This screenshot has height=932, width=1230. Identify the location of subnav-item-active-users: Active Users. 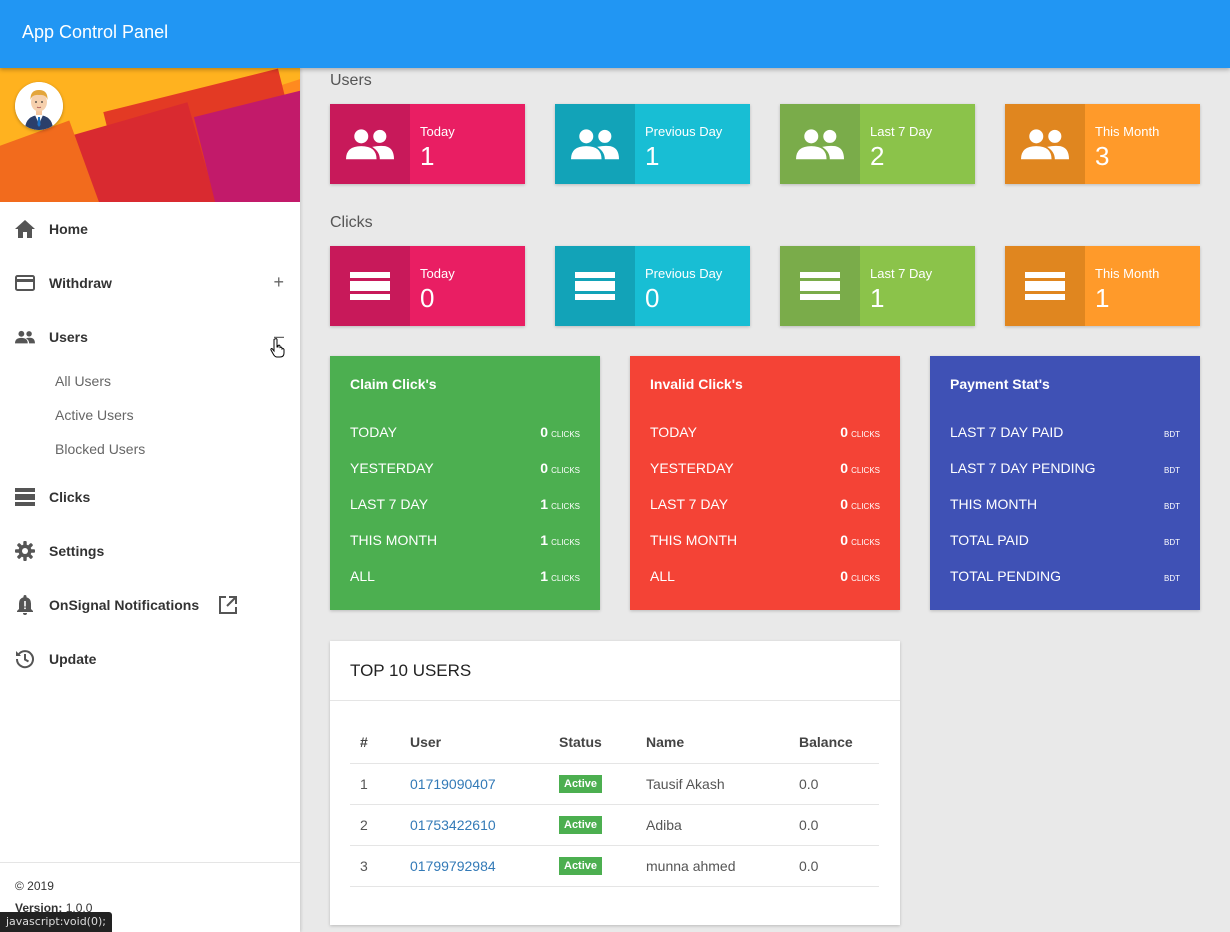
(94, 415).